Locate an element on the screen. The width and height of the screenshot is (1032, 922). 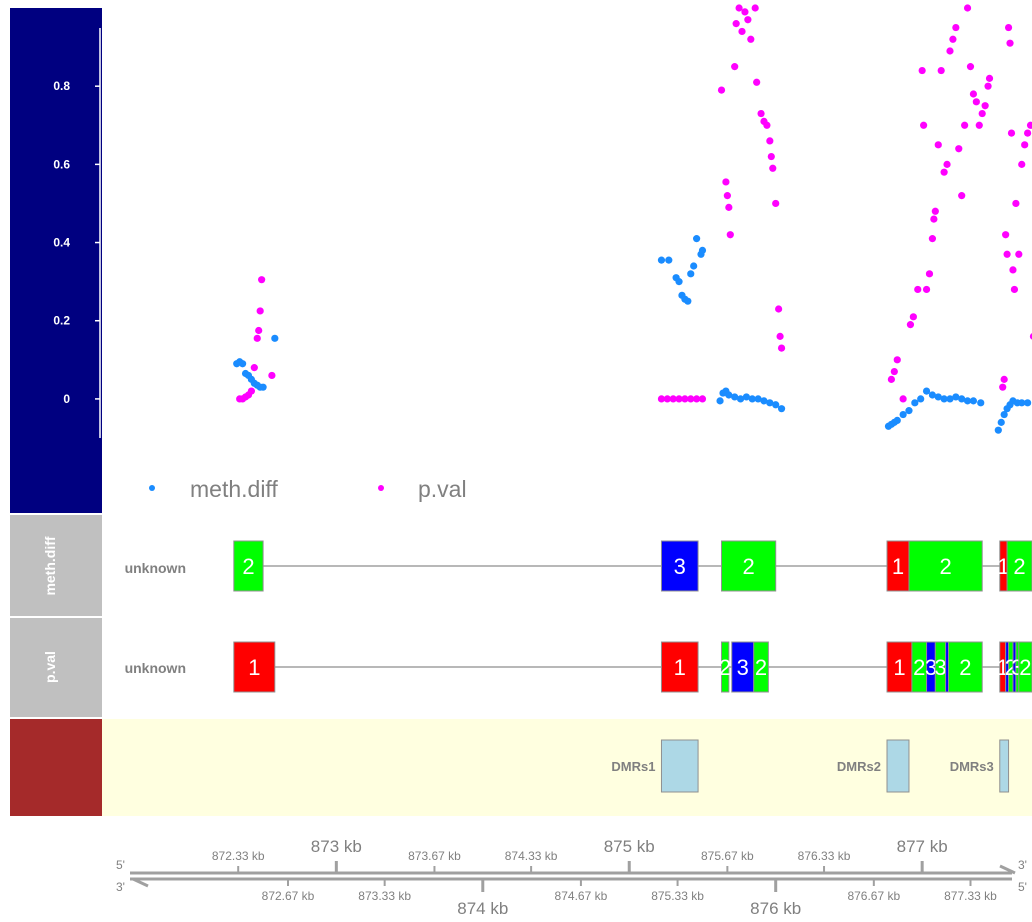
legend-label-meth-diff: meth.diff is located at coordinates (234, 489).